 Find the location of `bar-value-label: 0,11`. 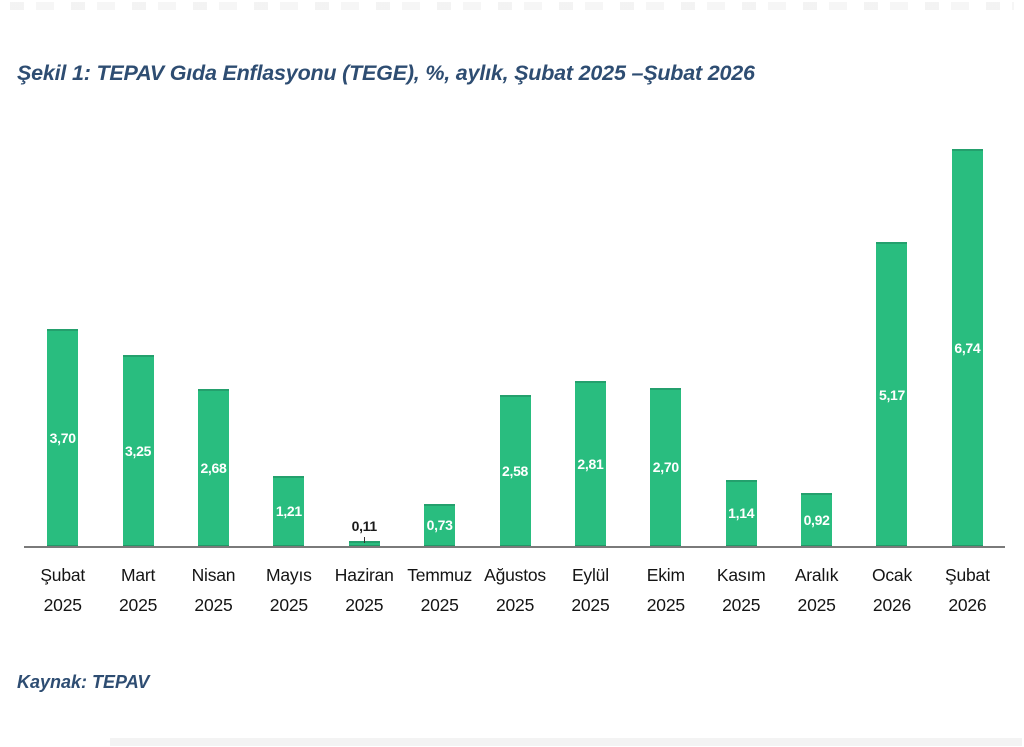

bar-value-label: 0,11 is located at coordinates (364, 525).